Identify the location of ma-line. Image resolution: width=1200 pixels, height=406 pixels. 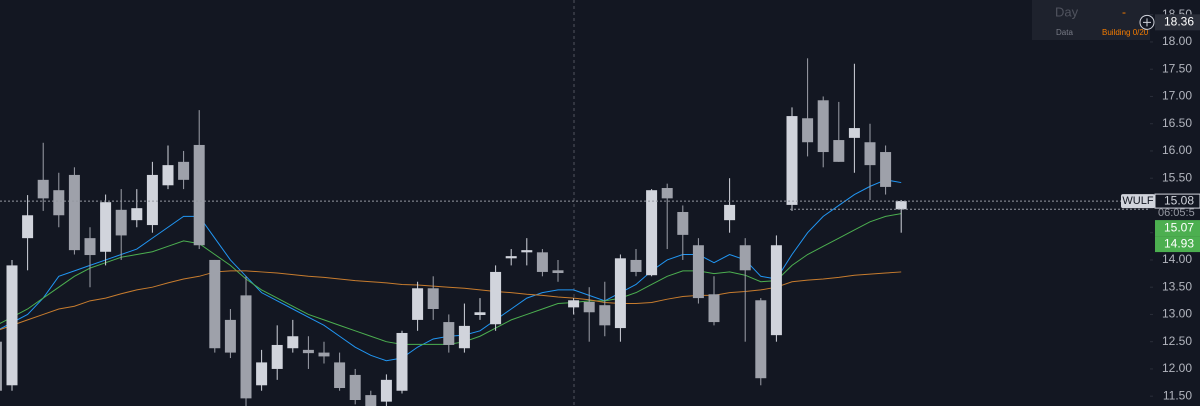
(451, 300).